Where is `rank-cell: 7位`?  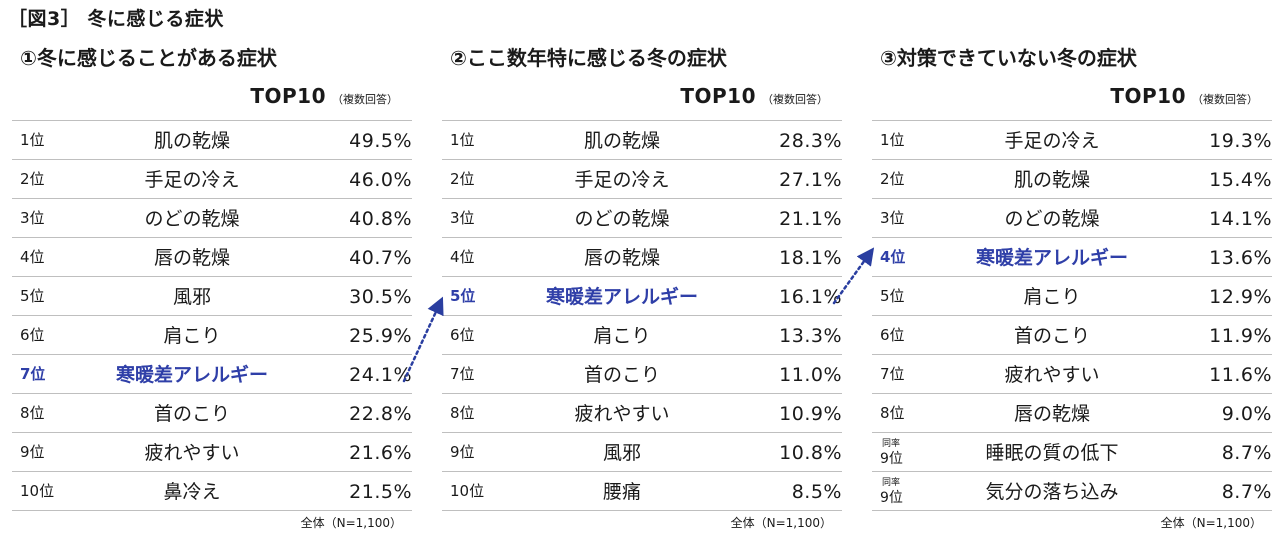 rank-cell: 7位 is located at coordinates (33, 374).